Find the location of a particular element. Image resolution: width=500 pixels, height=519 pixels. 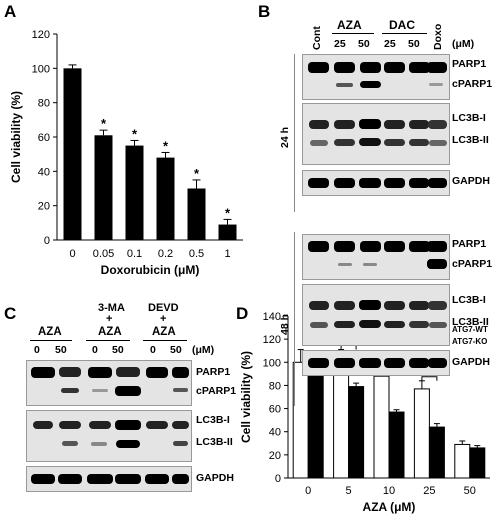

a-x-tick-label: 0.1 is located at coordinates (134, 254).